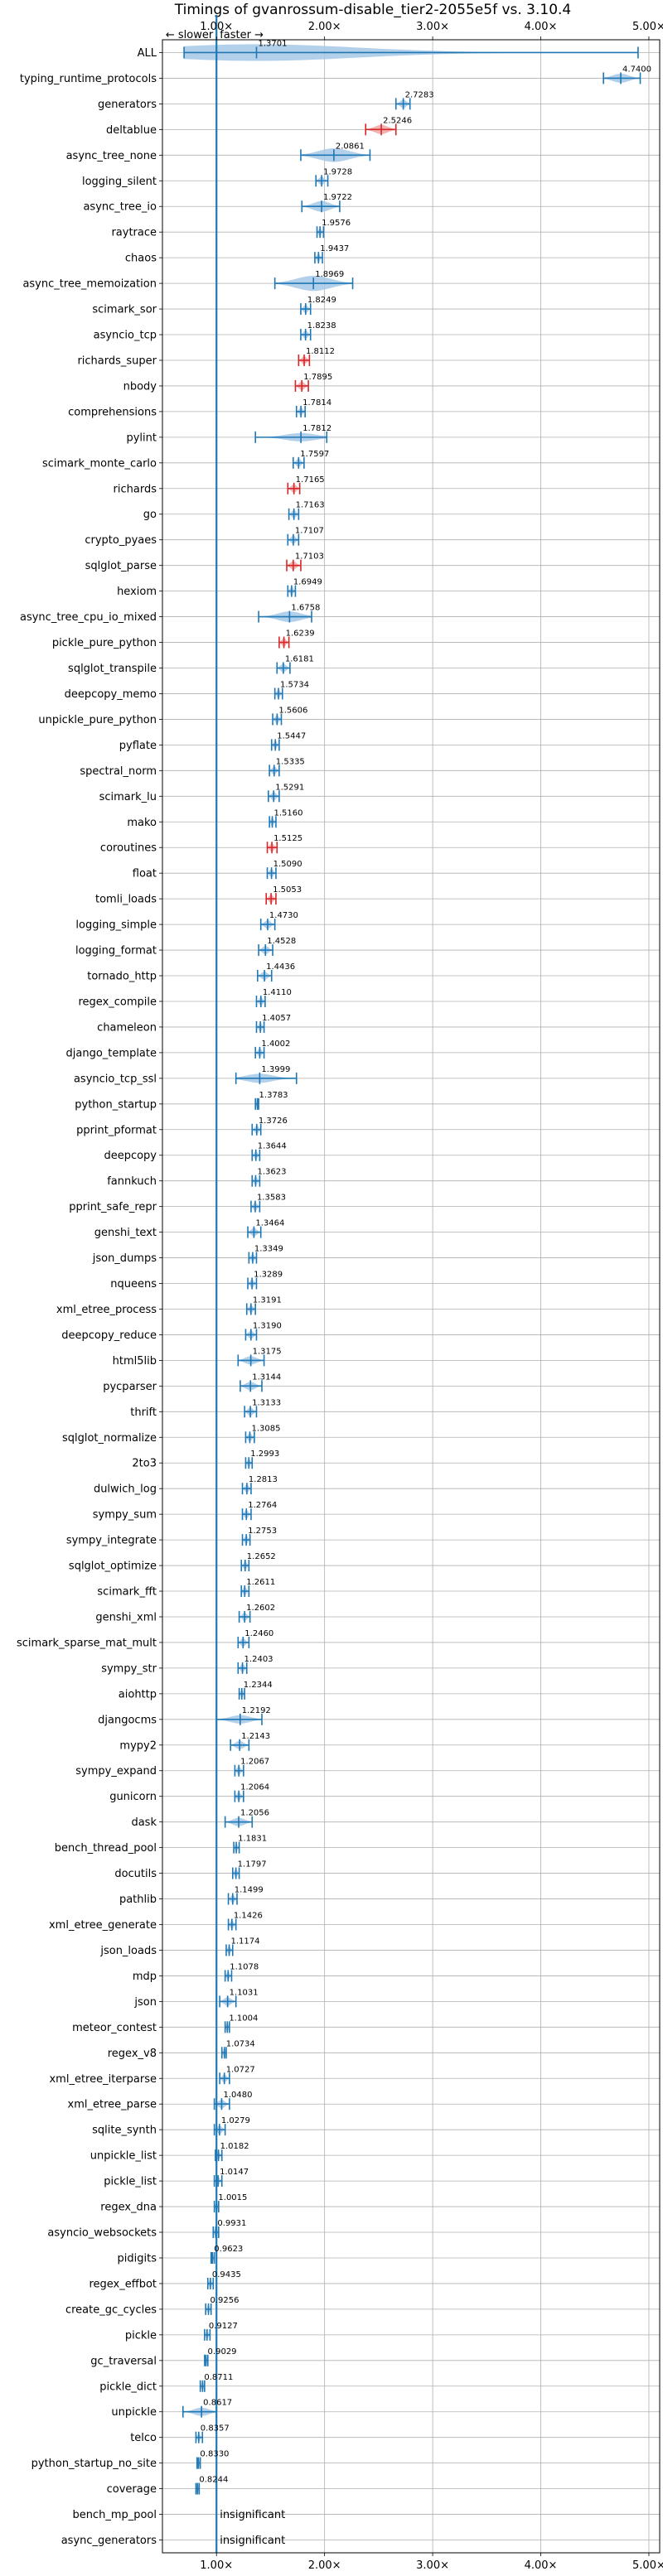  Describe the element at coordinates (243, 2018) in the screenshot. I see `value-label: 1.1004` at that location.